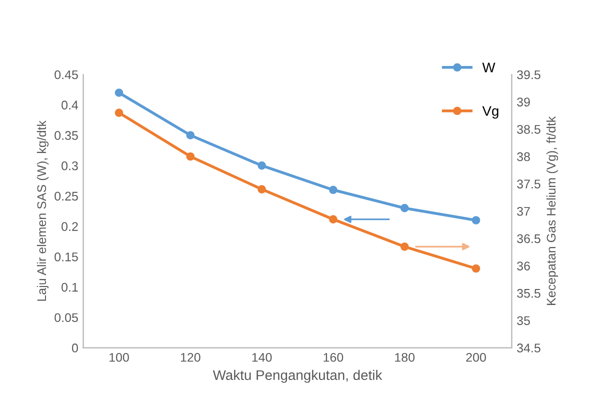 The width and height of the screenshot is (595, 414). Describe the element at coordinates (489, 67) in the screenshot. I see `legend-label: W` at that location.